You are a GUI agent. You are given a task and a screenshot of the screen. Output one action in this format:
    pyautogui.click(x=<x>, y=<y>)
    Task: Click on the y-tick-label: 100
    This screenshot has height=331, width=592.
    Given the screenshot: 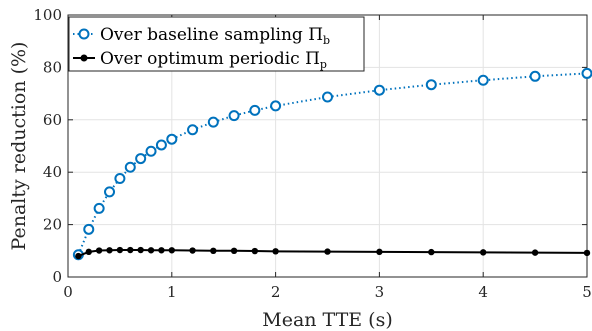 What is the action you would take?
    pyautogui.click(x=47, y=15)
    